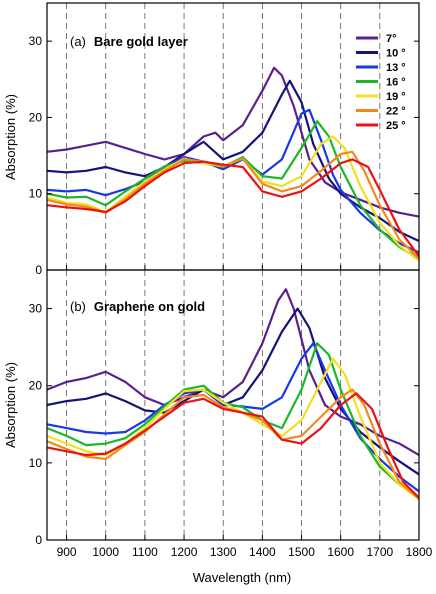  What do you see at coordinates (36, 41) in the screenshot?
I see `panel-a-ytick-label-30: 30` at bounding box center [36, 41].